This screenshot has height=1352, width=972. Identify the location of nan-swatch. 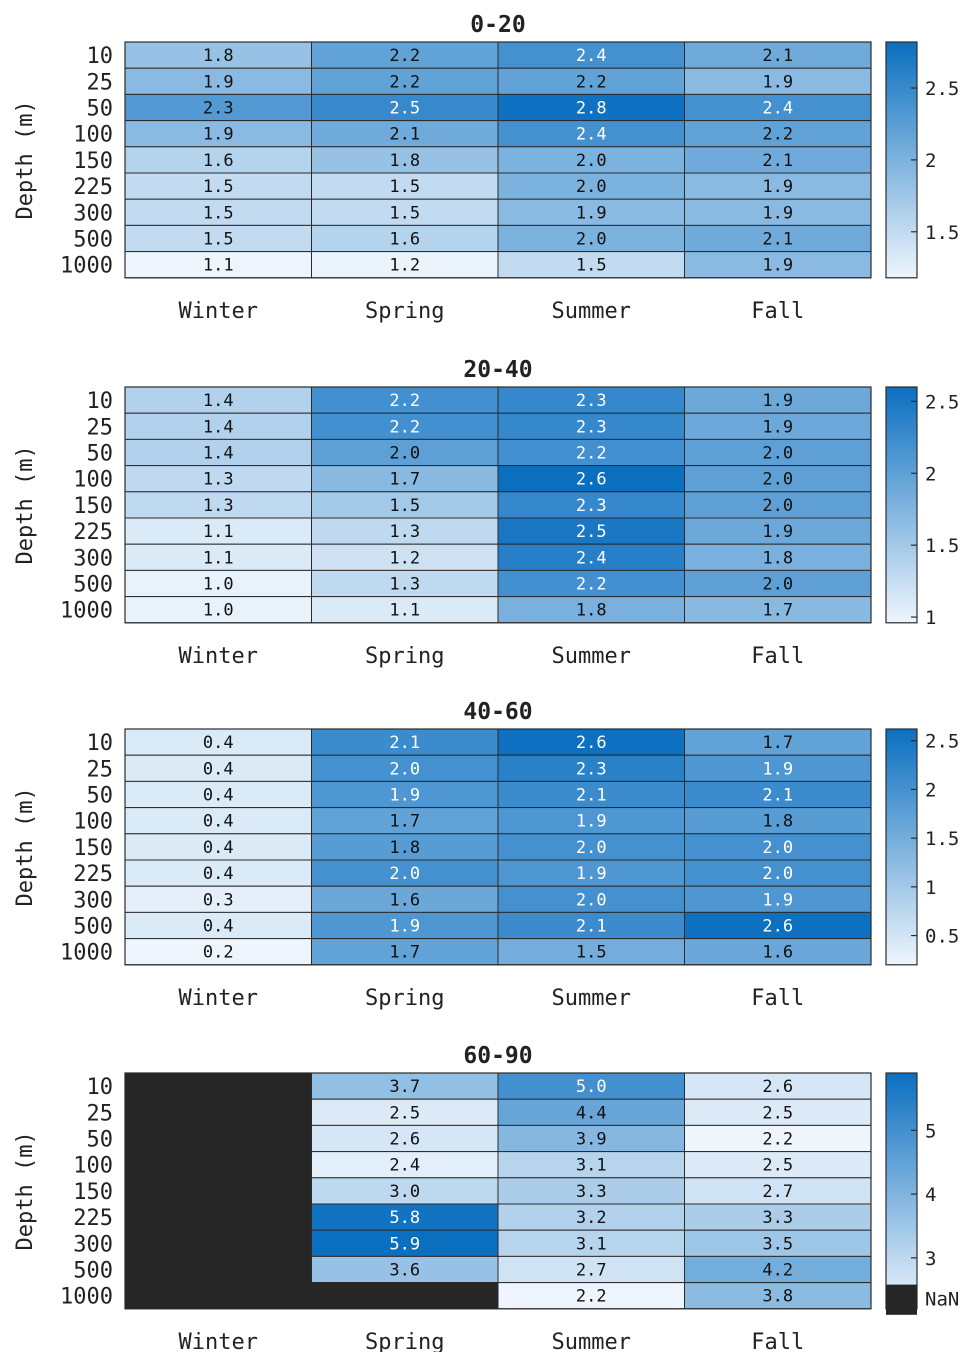
(901, 1299).